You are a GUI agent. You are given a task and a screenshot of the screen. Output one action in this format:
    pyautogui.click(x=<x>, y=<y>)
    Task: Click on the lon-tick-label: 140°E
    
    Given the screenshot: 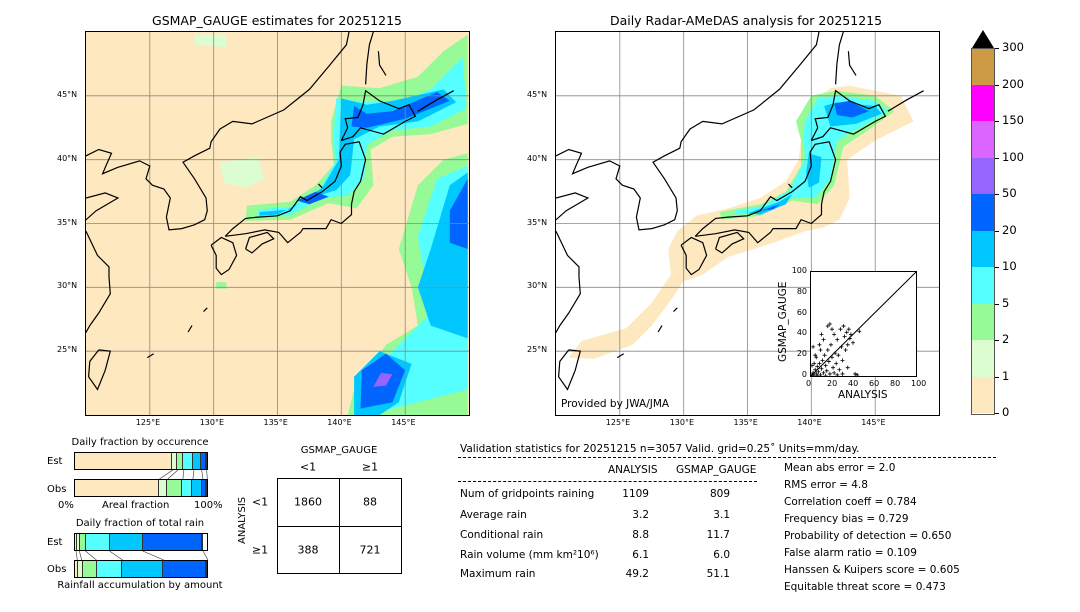 What is the action you would take?
    pyautogui.click(x=339, y=422)
    